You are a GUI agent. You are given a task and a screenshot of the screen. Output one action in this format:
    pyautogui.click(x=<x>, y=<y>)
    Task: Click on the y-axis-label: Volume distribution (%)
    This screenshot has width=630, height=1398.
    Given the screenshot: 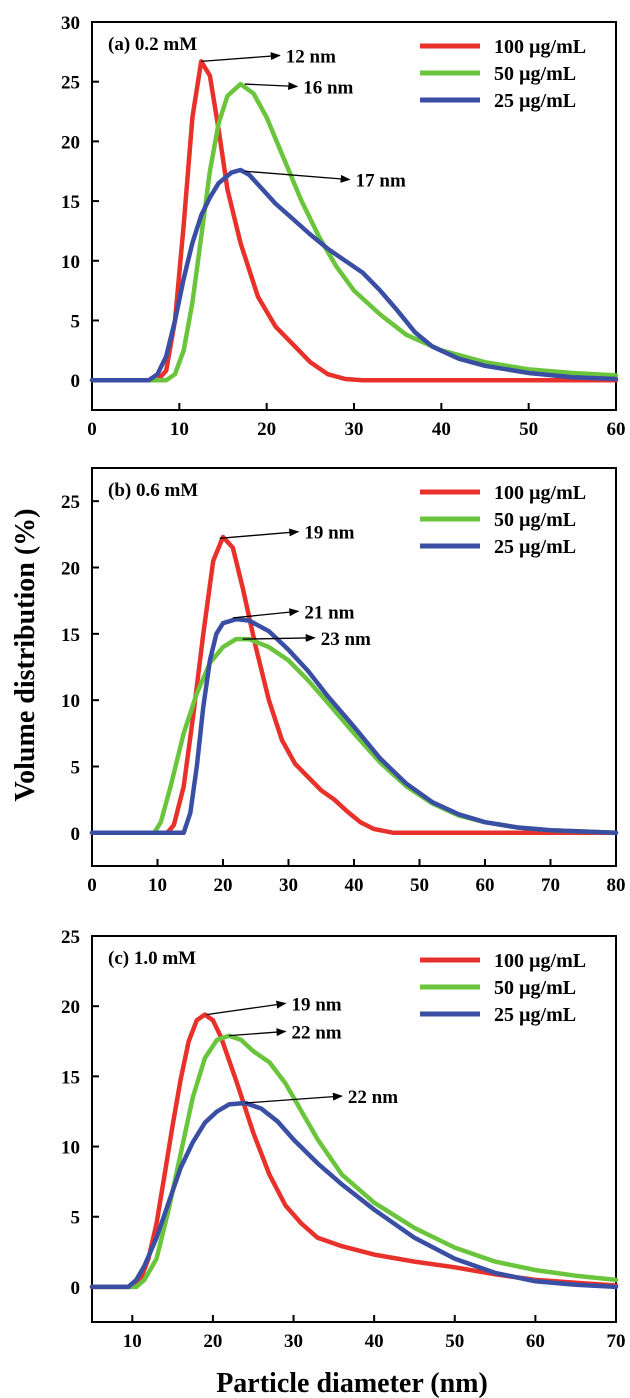 What is the action you would take?
    pyautogui.click(x=25, y=654)
    